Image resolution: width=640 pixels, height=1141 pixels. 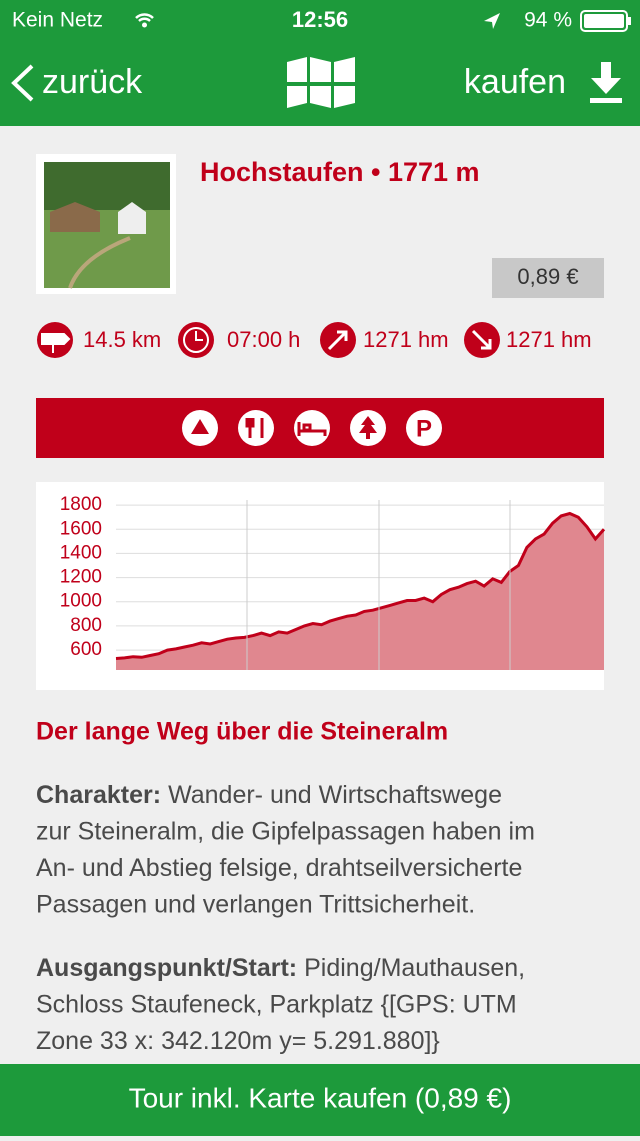 I want to click on back-button: zurück, so click(x=77, y=82).